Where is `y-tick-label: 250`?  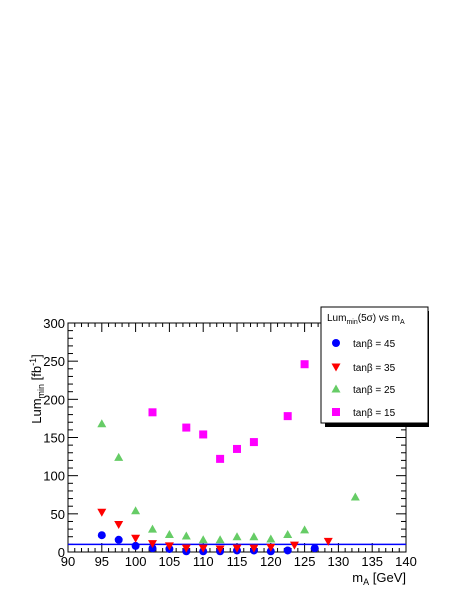 y-tick-label: 250 is located at coordinates (54, 361).